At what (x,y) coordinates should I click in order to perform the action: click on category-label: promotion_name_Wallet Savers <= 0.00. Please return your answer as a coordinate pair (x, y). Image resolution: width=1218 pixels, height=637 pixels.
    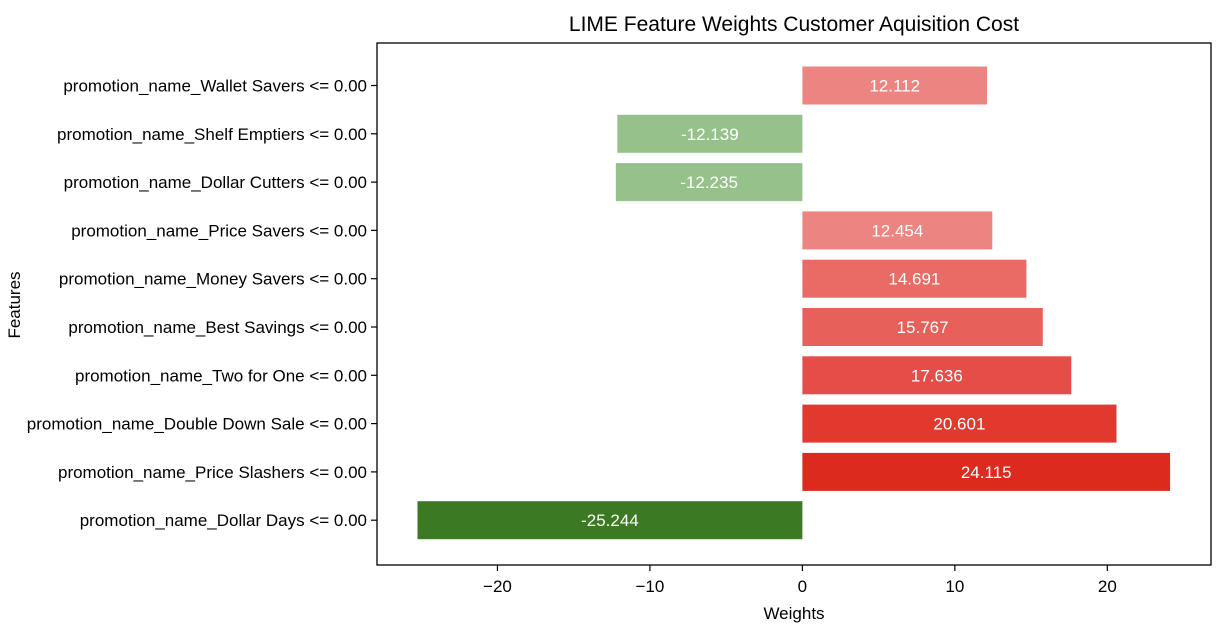
    Looking at the image, I should click on (215, 86).